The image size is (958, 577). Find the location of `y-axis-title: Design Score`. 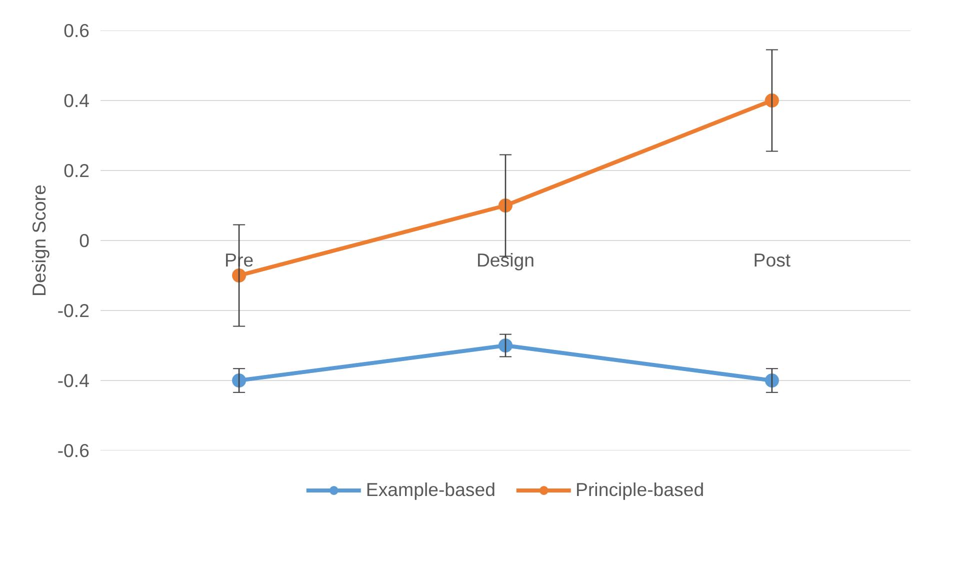

y-axis-title: Design Score is located at coordinates (39, 240).